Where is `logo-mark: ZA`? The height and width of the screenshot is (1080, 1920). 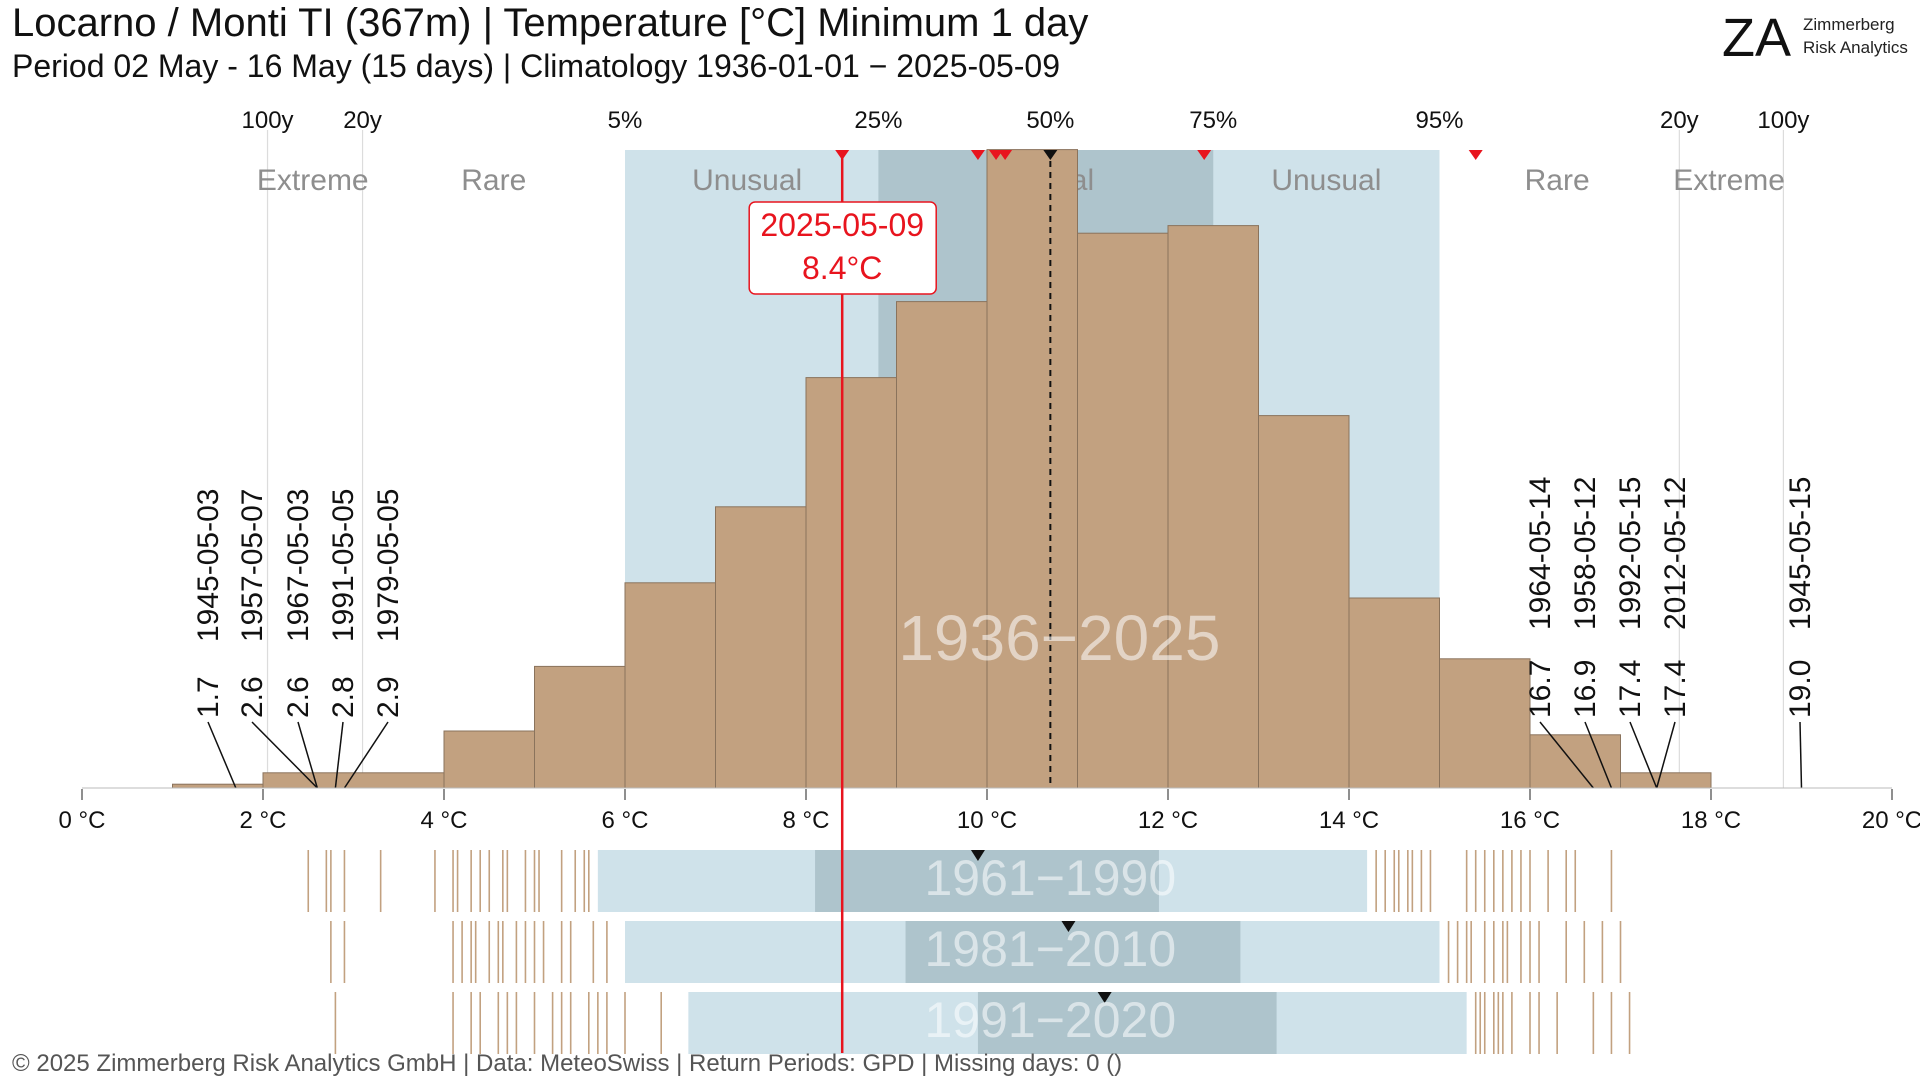 logo-mark: ZA is located at coordinates (1756, 38).